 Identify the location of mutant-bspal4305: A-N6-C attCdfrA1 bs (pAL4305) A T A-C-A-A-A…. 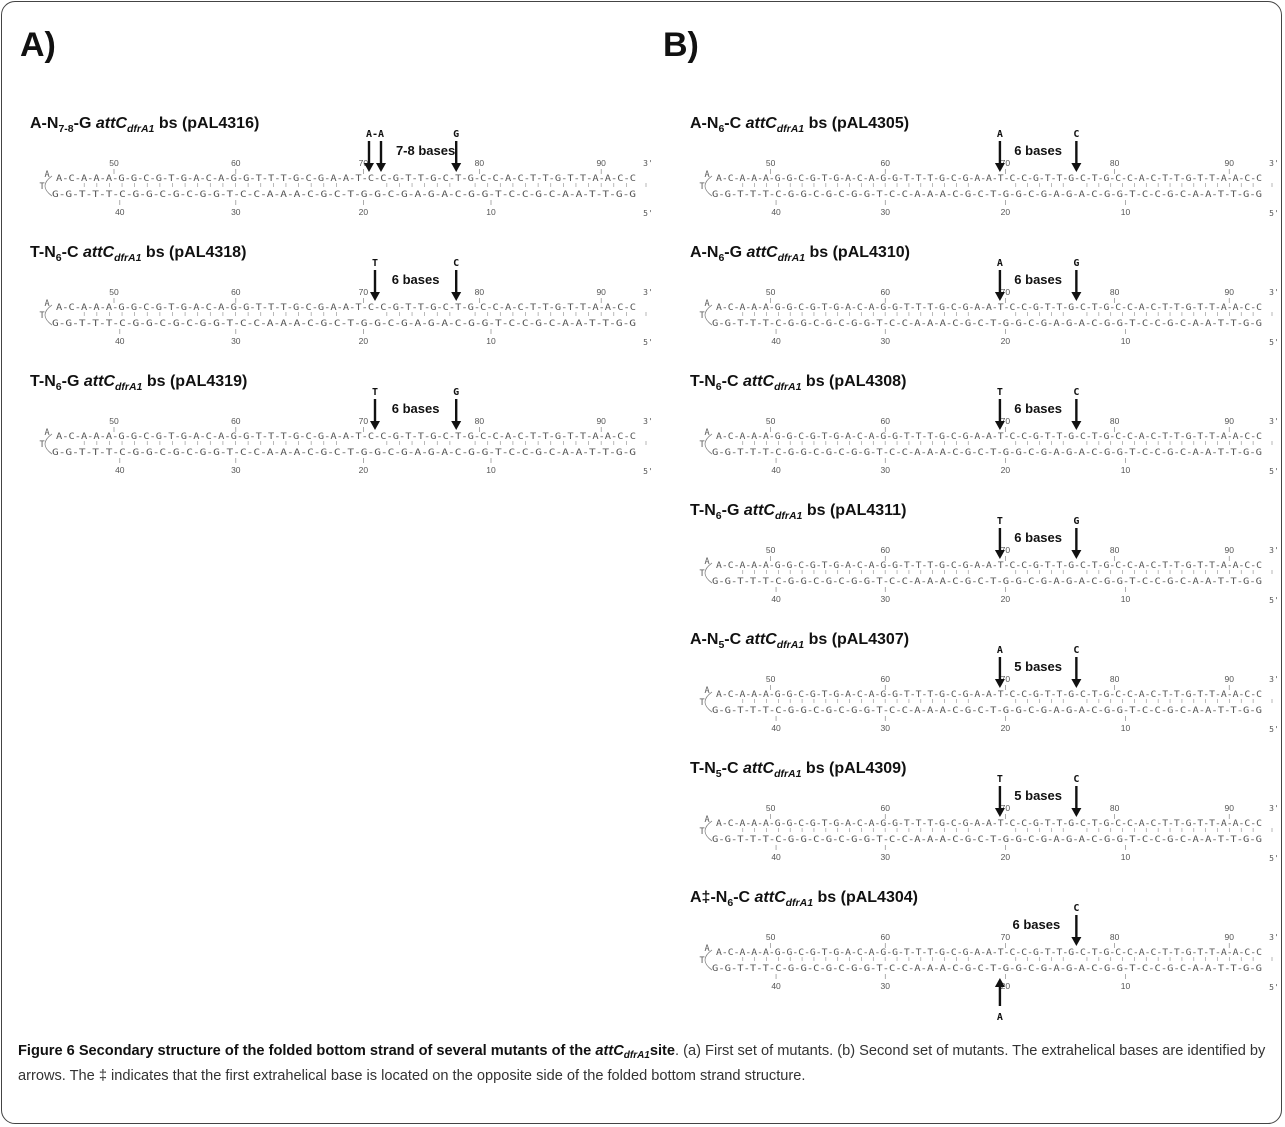
(984, 175).